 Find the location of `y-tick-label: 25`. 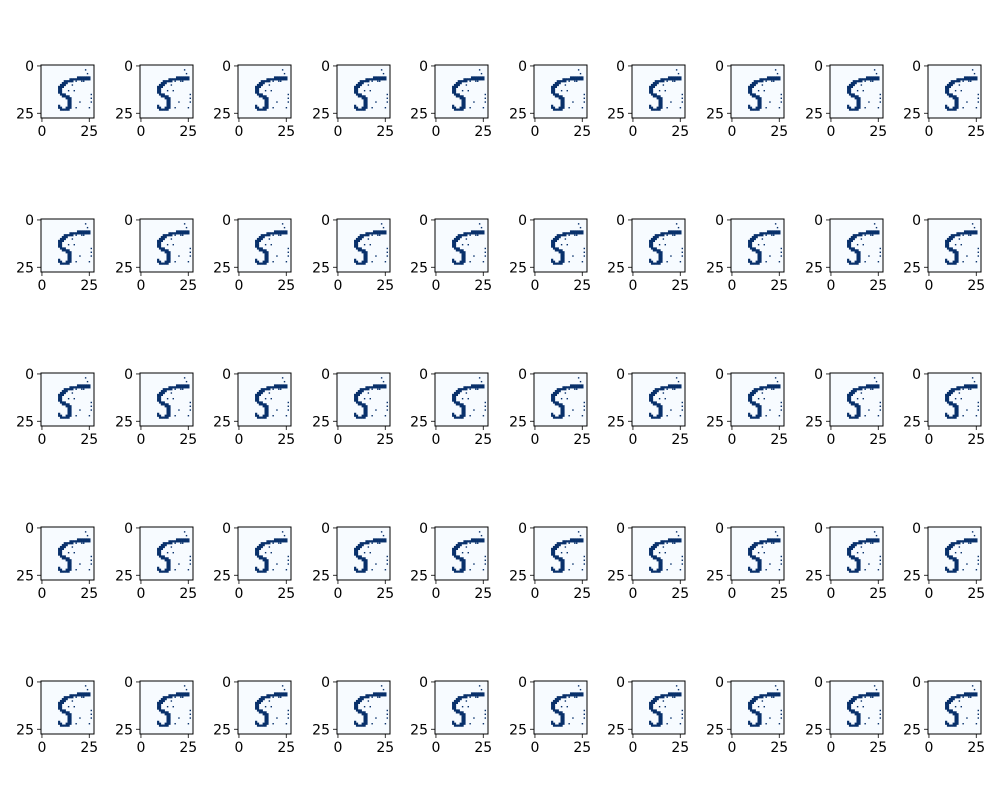

y-tick-label: 25 is located at coordinates (321, 114).